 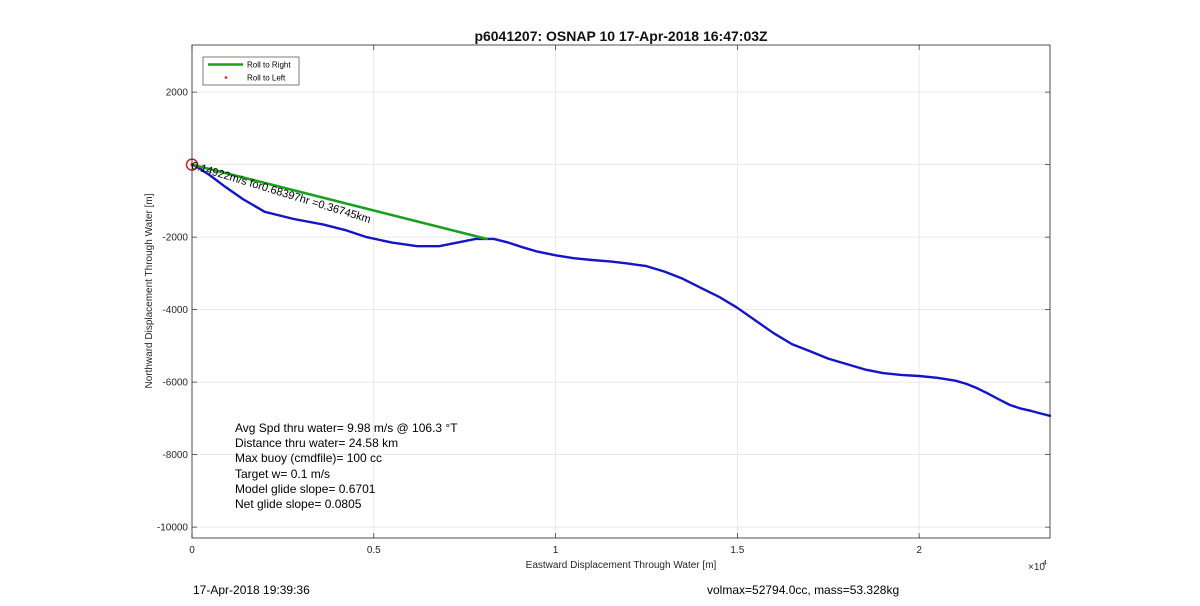 What do you see at coordinates (251, 590) in the screenshot?
I see `footer-timestamp: 17-Apr-2018 19:39:36` at bounding box center [251, 590].